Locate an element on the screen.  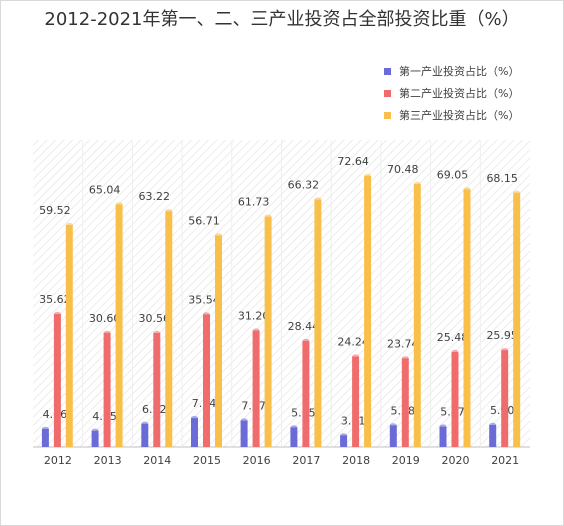
bar-cap-series1-2012 is located at coordinates (45, 429).